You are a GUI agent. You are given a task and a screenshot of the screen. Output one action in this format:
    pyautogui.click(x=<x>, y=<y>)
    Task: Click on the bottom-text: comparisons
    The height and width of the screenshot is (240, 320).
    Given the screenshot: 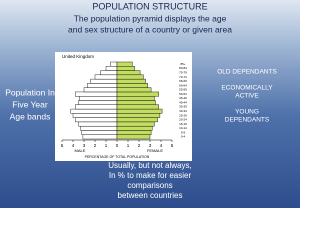 What is the action you would take?
    pyautogui.click(x=149, y=185)
    